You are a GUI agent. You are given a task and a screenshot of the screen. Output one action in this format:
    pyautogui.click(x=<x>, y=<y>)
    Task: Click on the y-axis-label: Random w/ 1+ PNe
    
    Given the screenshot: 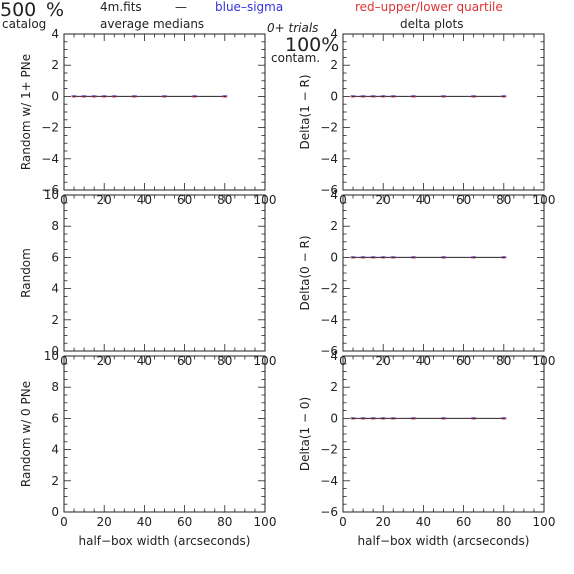 What is the action you would take?
    pyautogui.click(x=26, y=112)
    